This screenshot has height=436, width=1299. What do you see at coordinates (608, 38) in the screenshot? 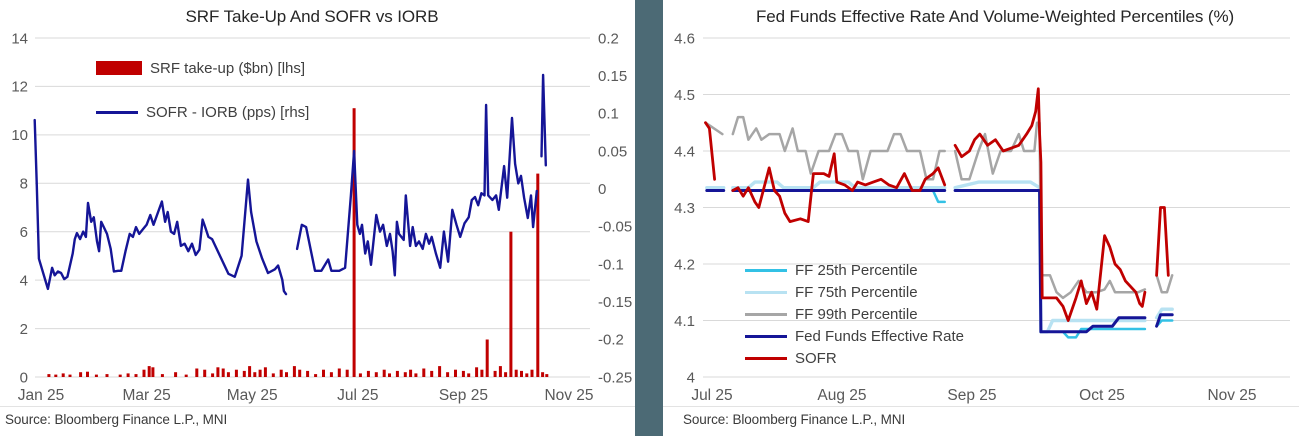
I see `y-axis-tick-label: 0.2` at bounding box center [608, 38].